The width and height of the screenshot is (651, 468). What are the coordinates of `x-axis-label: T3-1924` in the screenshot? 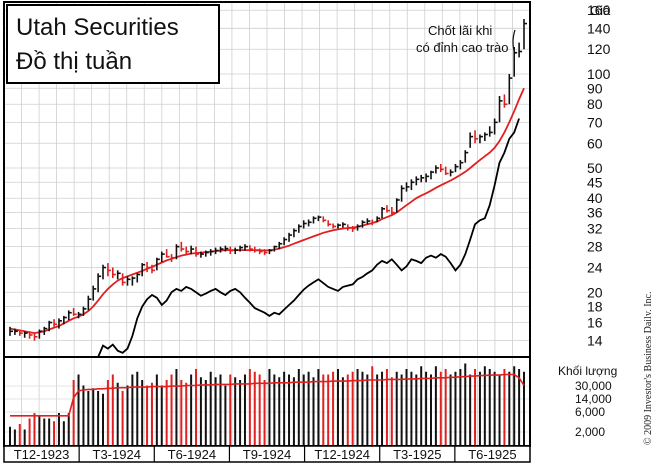 It's located at (117, 454).